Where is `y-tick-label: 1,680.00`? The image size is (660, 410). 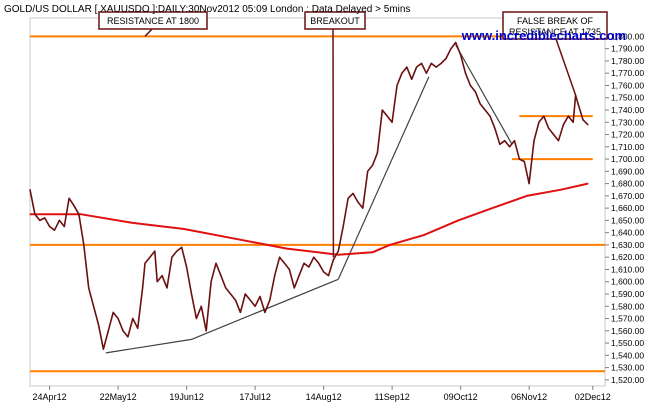 y-tick-label: 1,680.00 is located at coordinates (627, 184).